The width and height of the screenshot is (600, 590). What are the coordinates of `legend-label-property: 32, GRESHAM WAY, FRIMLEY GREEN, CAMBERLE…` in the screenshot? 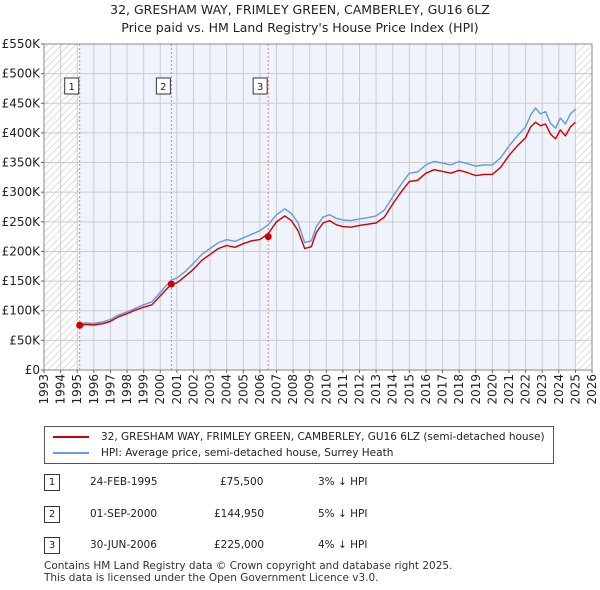 It's located at (323, 437).